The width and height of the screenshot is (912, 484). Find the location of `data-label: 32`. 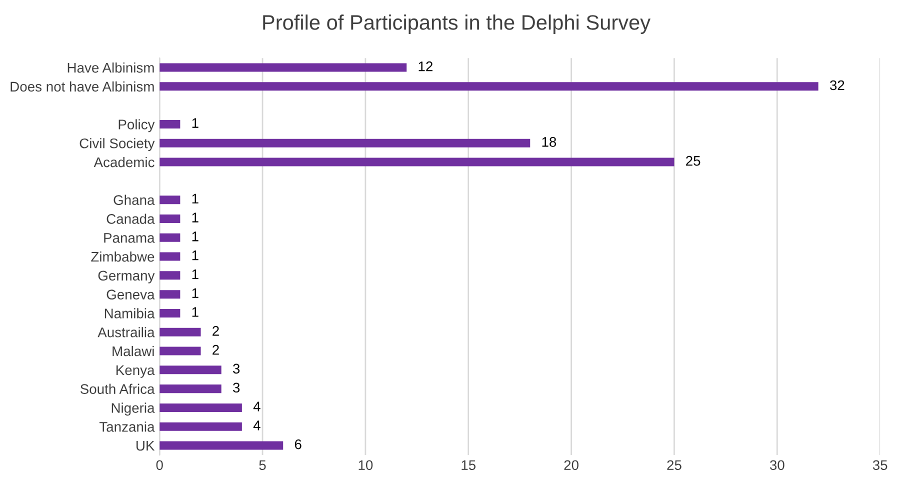

data-label: 32 is located at coordinates (837, 85).